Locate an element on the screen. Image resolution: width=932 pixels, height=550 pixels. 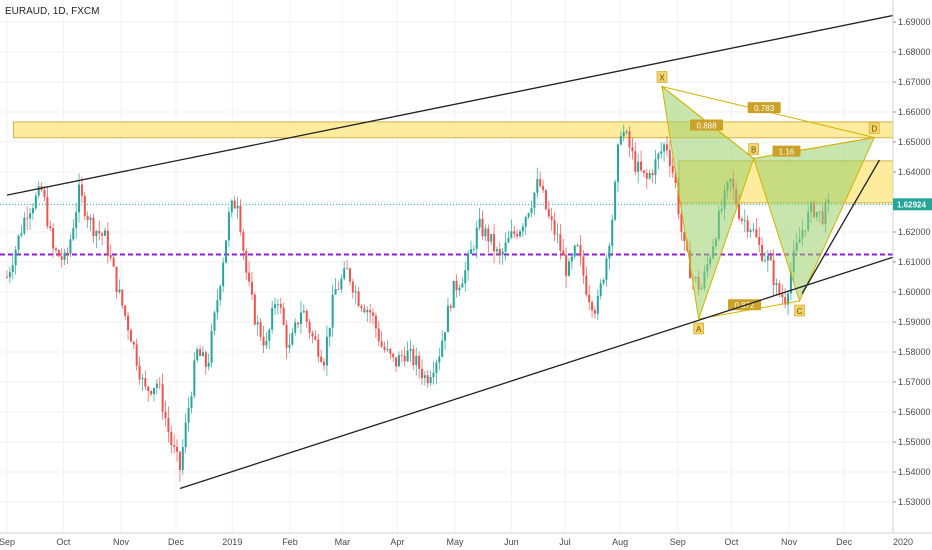
time-tick-label: Oct is located at coordinates (63, 542).